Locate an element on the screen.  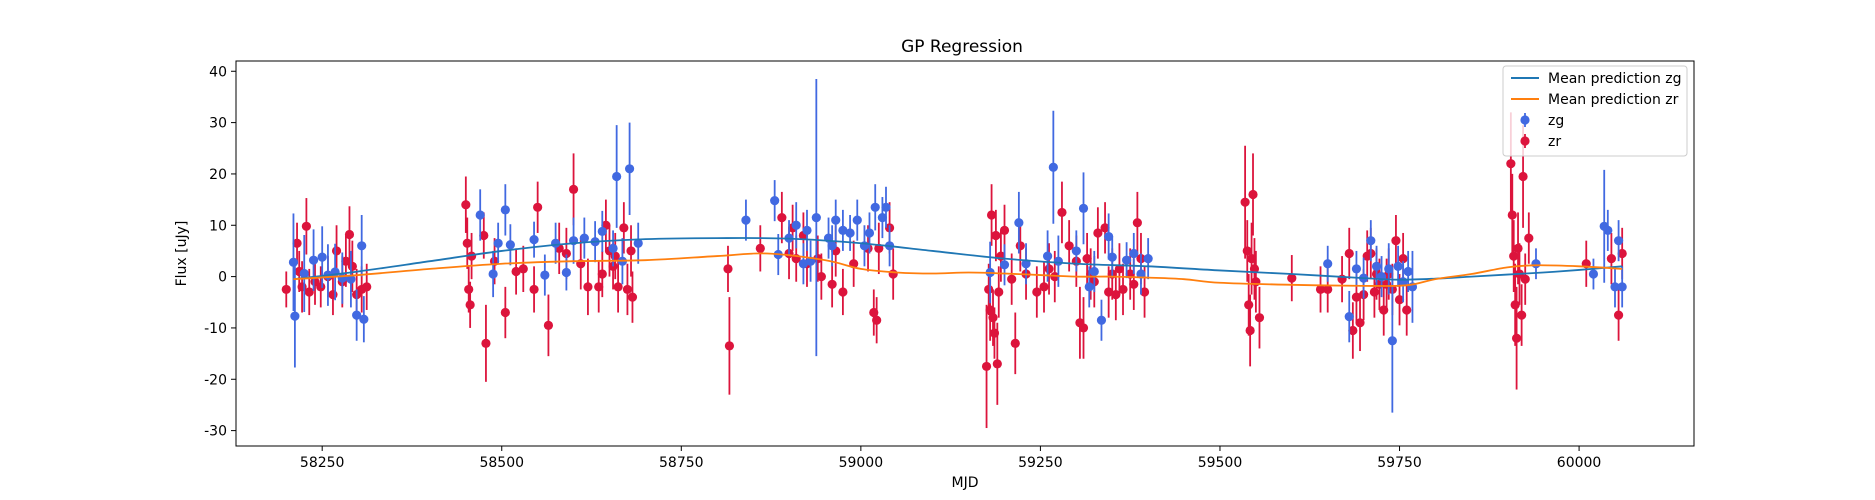
x-tick: 60000 is located at coordinates (1579, 458).